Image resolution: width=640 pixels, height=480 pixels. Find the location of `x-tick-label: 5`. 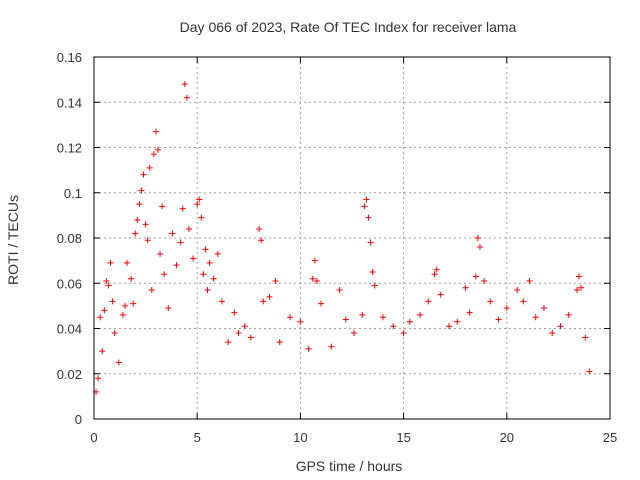

x-tick-label: 5 is located at coordinates (197, 437).